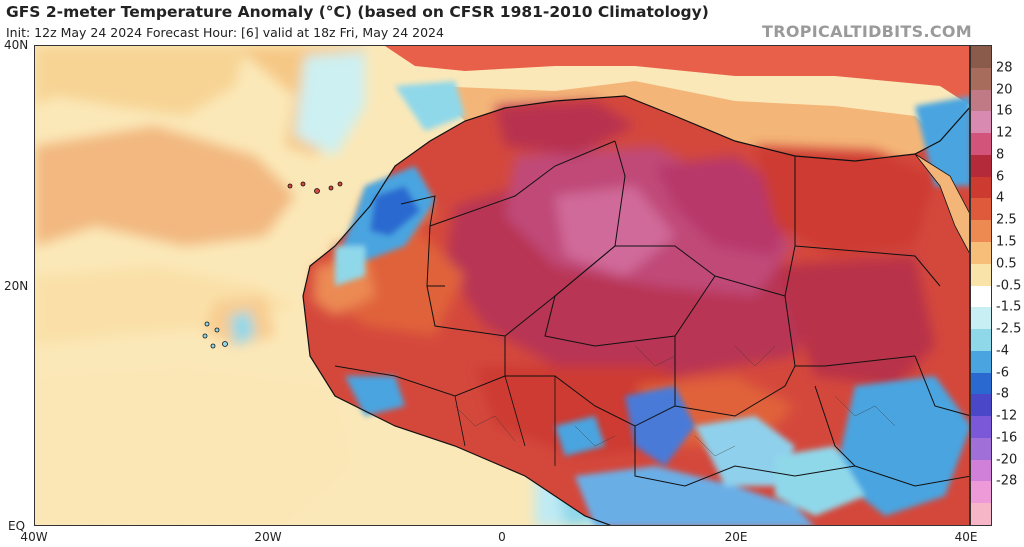 The height and width of the screenshot is (547, 1024). I want to click on colorbar, so click(981, 285).